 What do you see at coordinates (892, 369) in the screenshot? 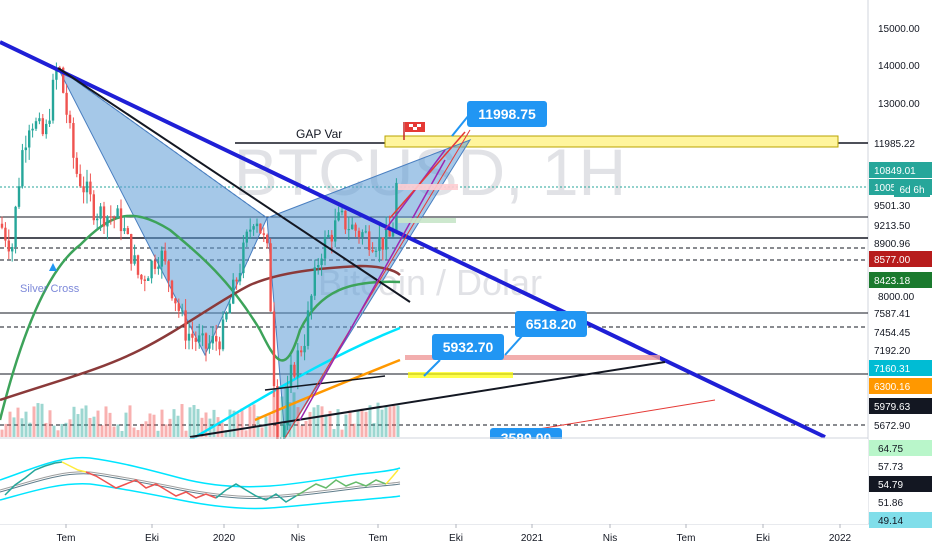
I see `price-level-label: 7160.31` at bounding box center [892, 369].